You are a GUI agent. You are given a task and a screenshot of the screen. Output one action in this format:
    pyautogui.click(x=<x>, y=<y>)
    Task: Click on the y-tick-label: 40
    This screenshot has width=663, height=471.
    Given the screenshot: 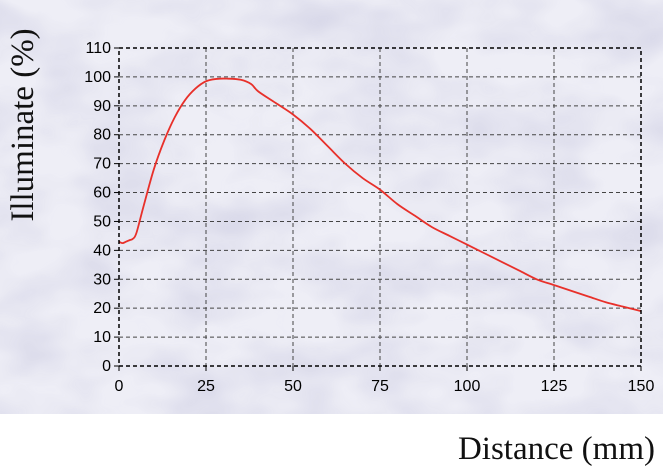 What is the action you would take?
    pyautogui.click(x=102, y=250)
    